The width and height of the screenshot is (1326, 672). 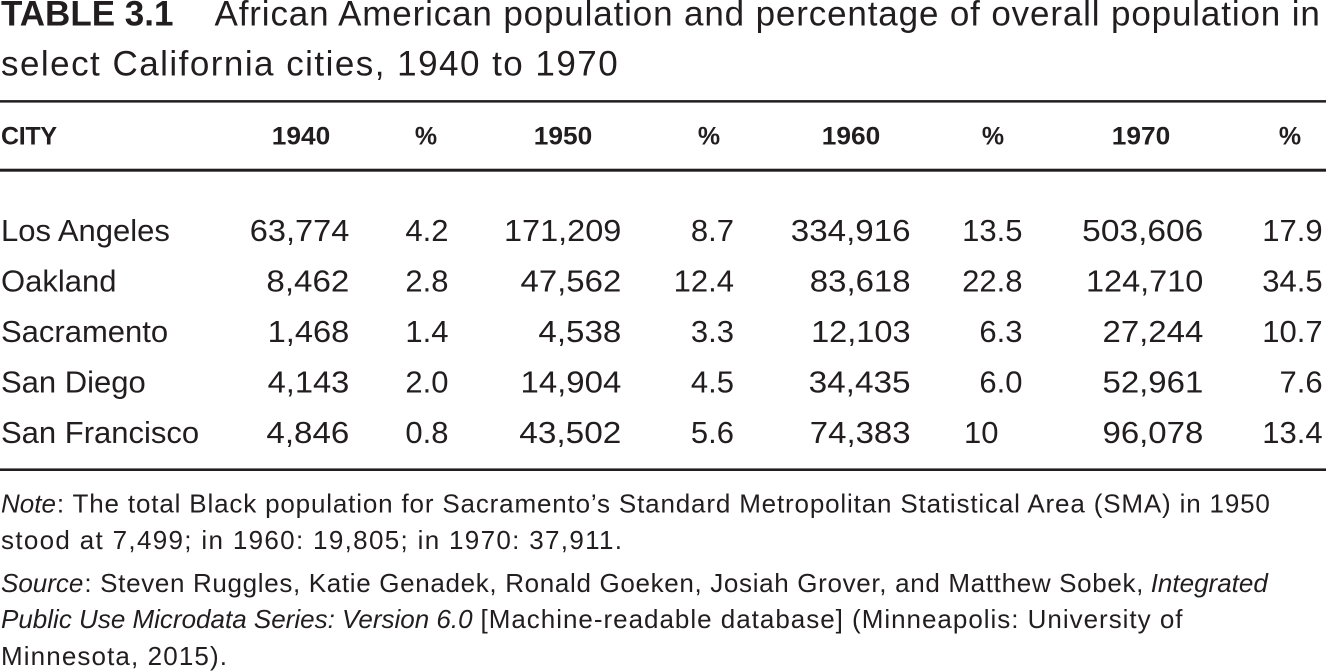 I want to click on svg-text: 4.2, so click(x=426, y=230).